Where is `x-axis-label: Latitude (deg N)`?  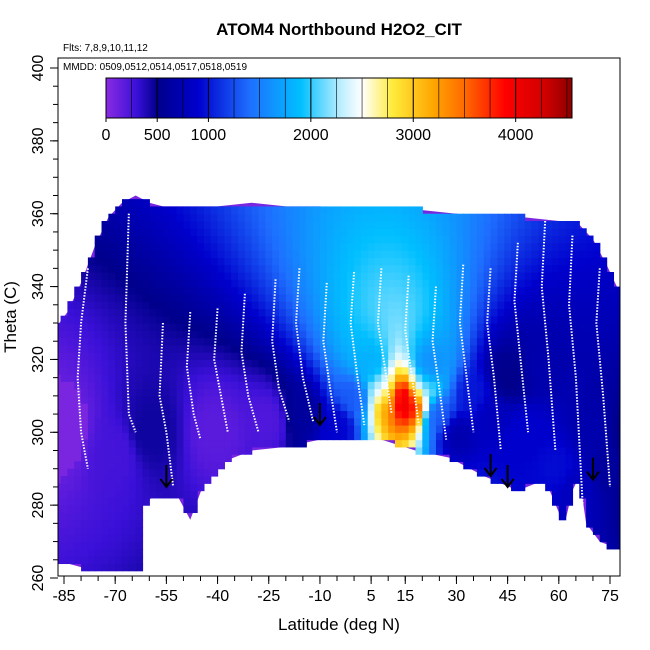
x-axis-label: Latitude (deg N) is located at coordinates (339, 624).